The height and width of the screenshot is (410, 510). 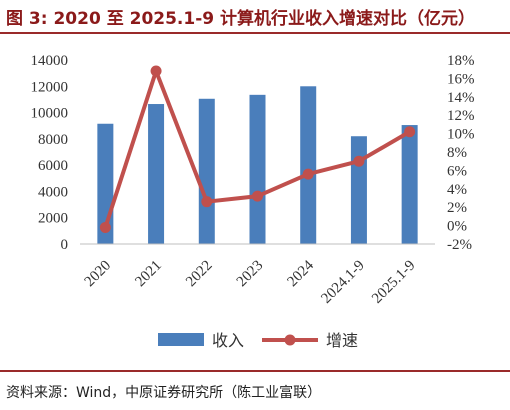 What do you see at coordinates (290, 340) in the screenshot?
I see `legend-line-marker` at bounding box center [290, 340].